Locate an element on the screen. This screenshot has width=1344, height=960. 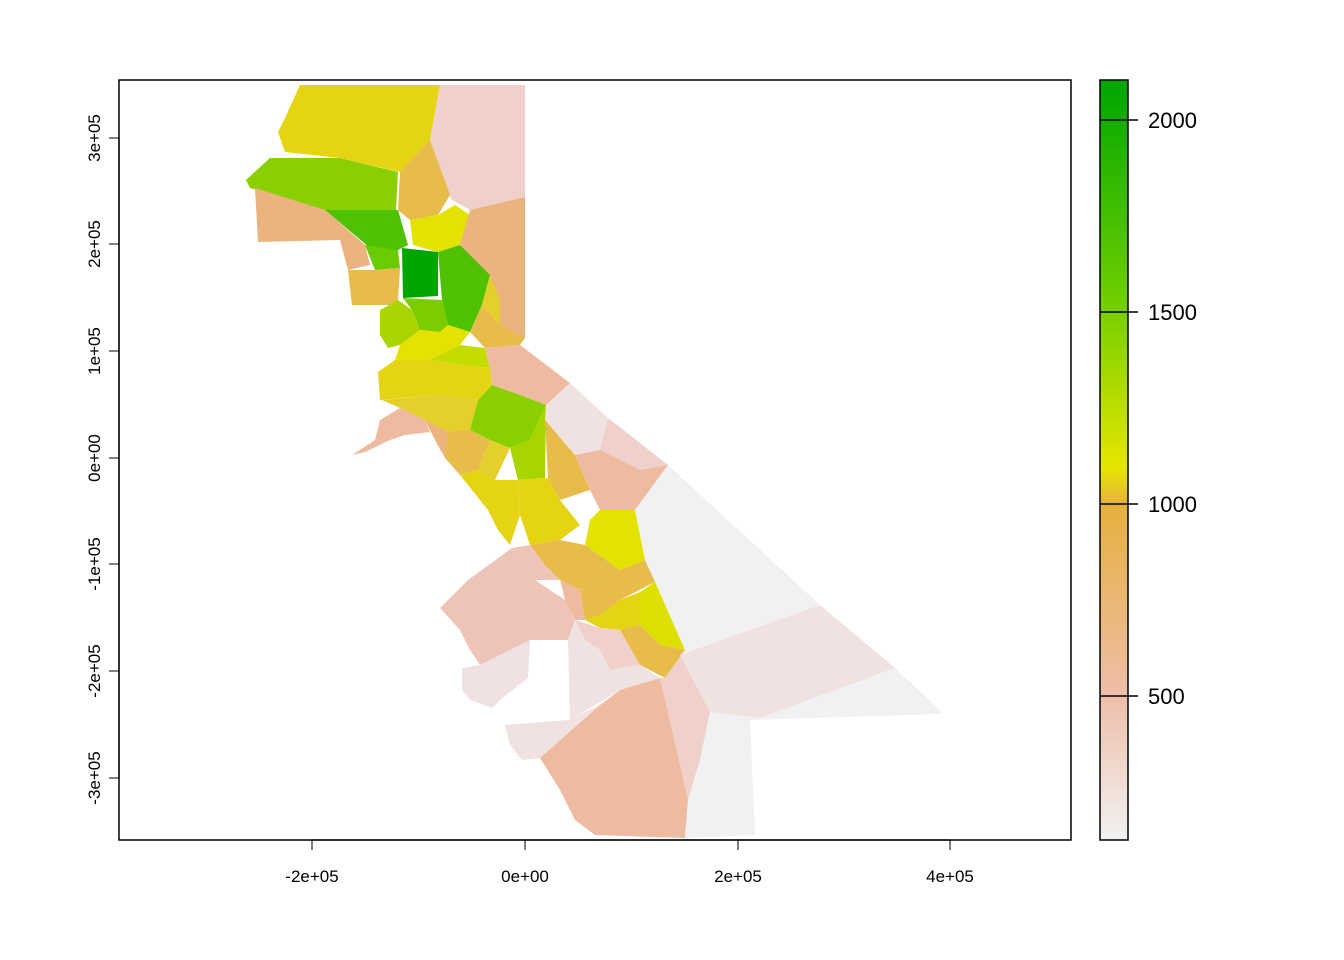
y-tick-label: -3e+05 is located at coordinates (94, 777).